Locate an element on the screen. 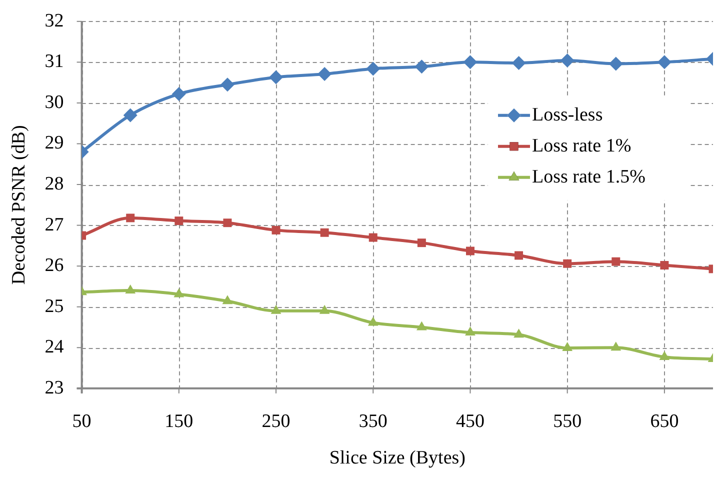 This screenshot has width=720, height=478. y-tick-label: 30 is located at coordinates (54, 102).